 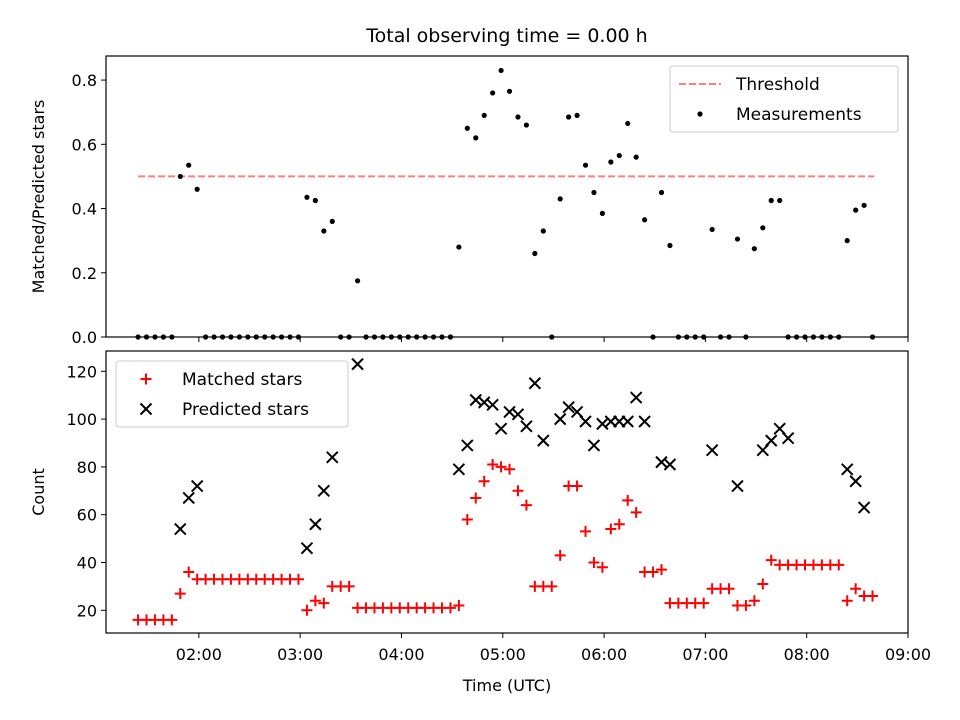 What do you see at coordinates (401, 654) in the screenshot?
I see `x-tick-label: 04:00` at bounding box center [401, 654].